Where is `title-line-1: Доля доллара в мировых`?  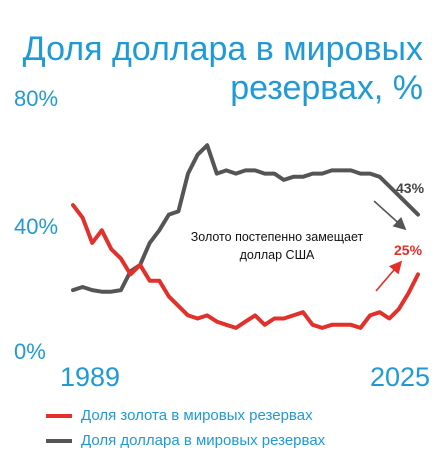
title-line-1: Доля доллара в мировых is located at coordinates (222, 49).